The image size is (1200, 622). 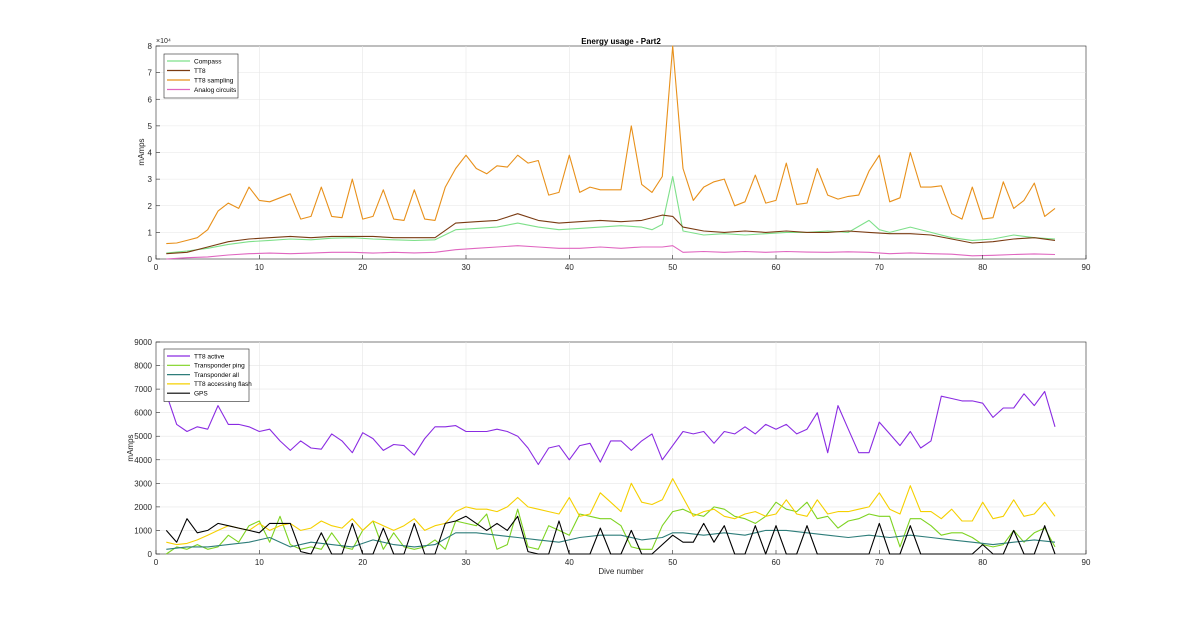 What do you see at coordinates (143, 342) in the screenshot?
I see `y-tick-label: 9000` at bounding box center [143, 342].